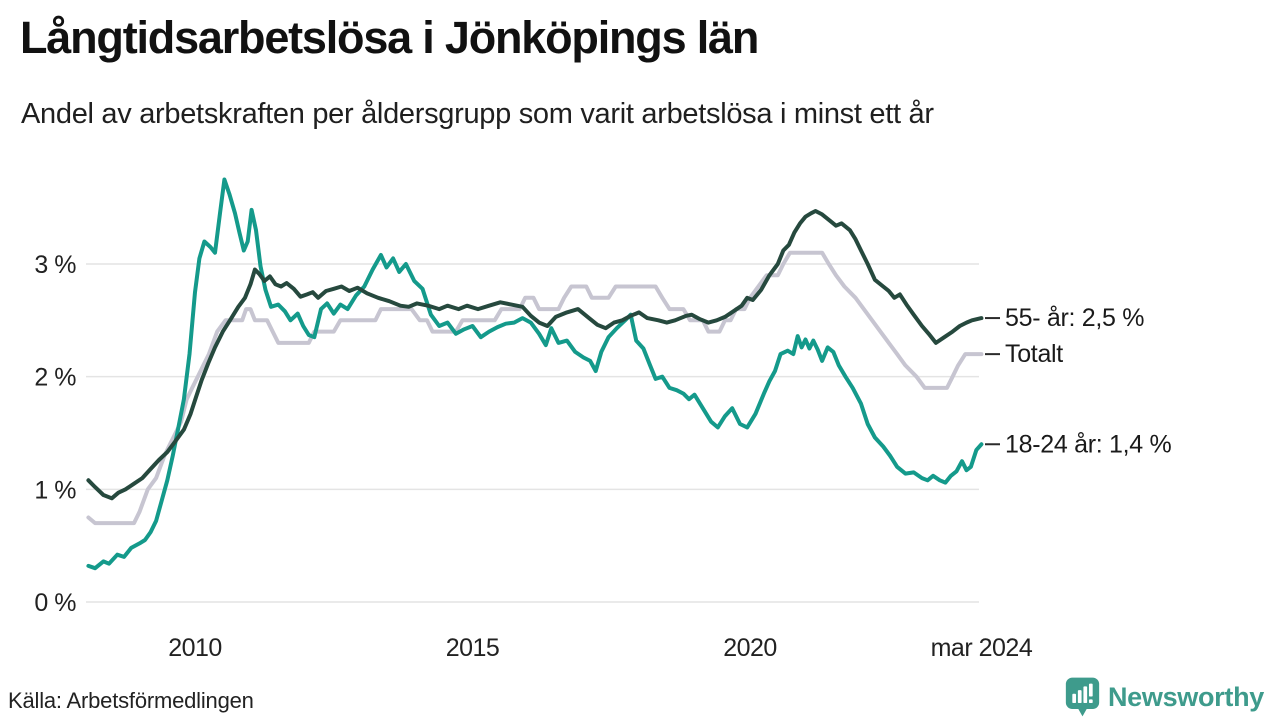 This screenshot has width=1280, height=720. I want to click on newsworthy-marker-icon, so click(1082, 697).